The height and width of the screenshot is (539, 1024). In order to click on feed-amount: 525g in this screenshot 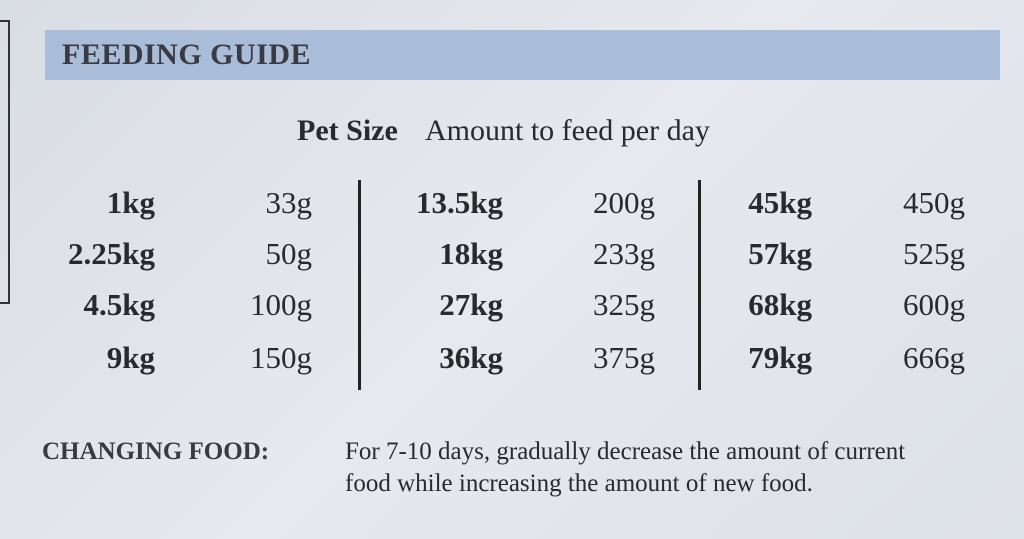, I will do `click(934, 253)`.